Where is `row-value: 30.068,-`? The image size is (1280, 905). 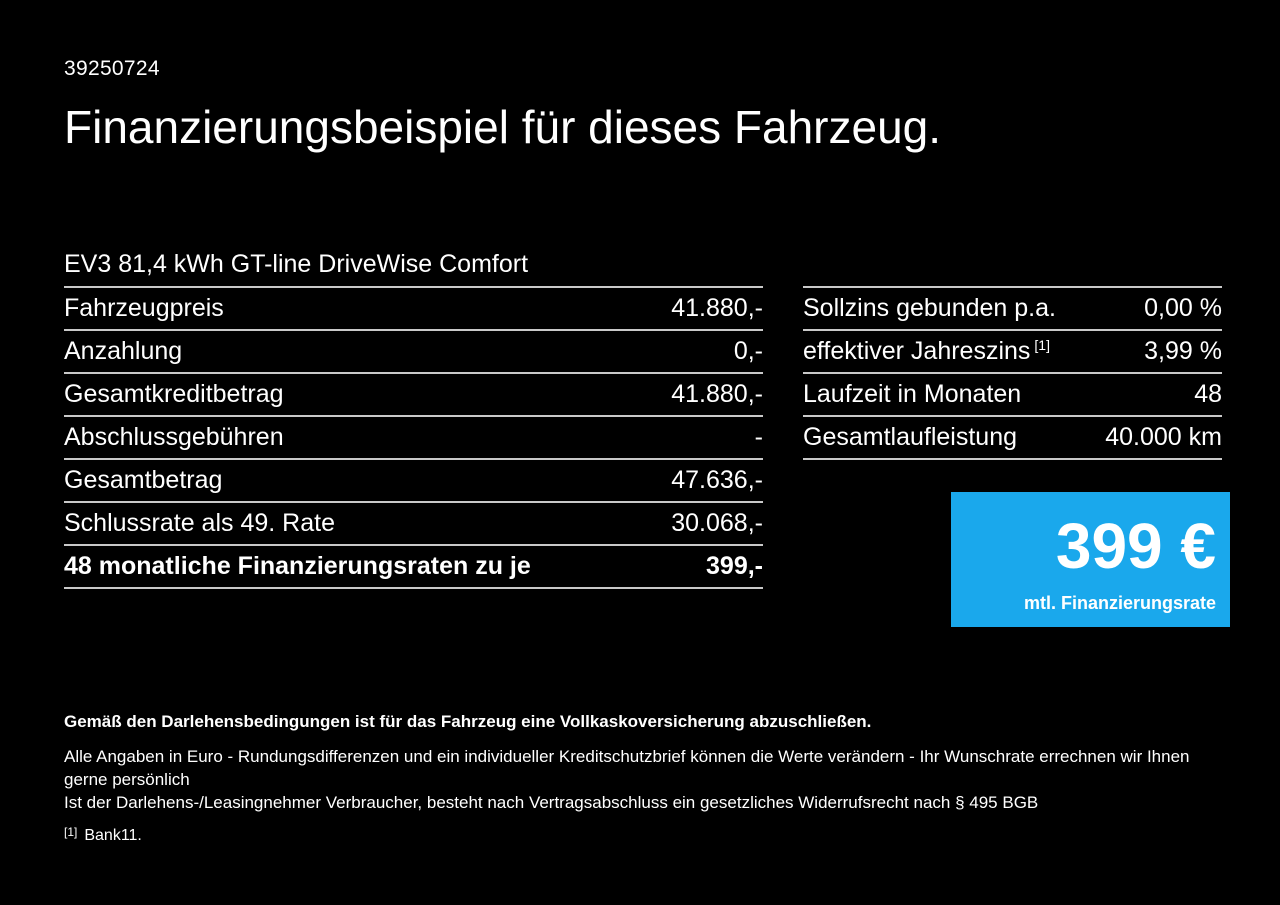 row-value: 30.068,- is located at coordinates (717, 523).